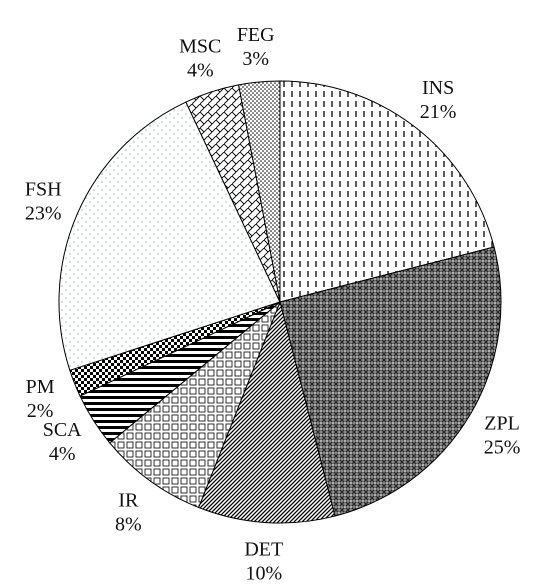 This screenshot has height=588, width=533. I want to click on slice-value-label: 8%, so click(128, 525).